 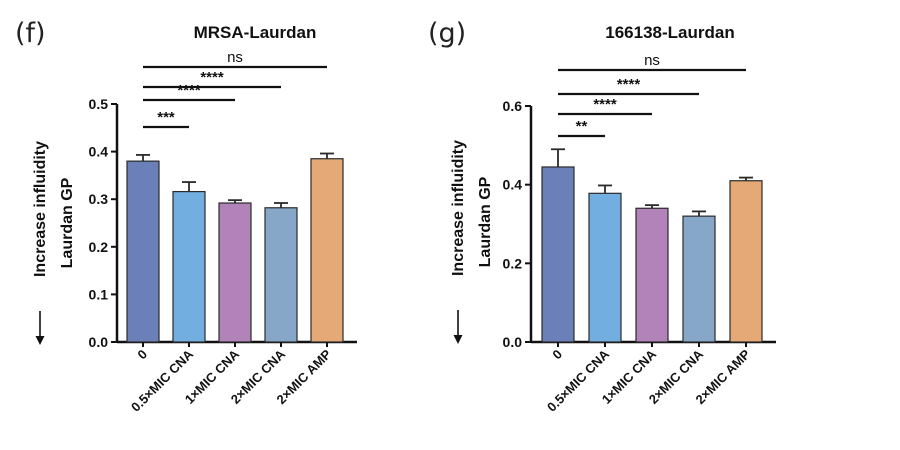 What do you see at coordinates (582, 126) in the screenshot?
I see `significance-label: **` at bounding box center [582, 126].